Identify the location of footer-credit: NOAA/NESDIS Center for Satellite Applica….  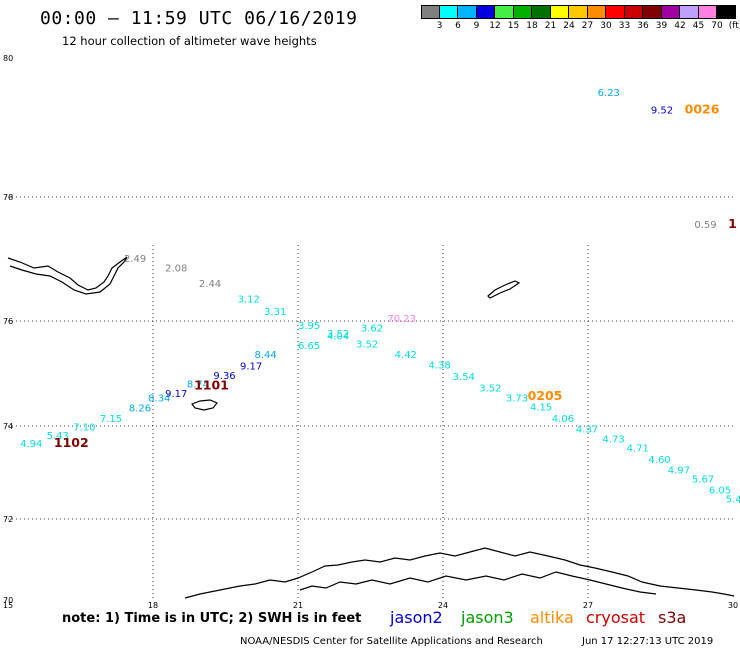
(391, 641).